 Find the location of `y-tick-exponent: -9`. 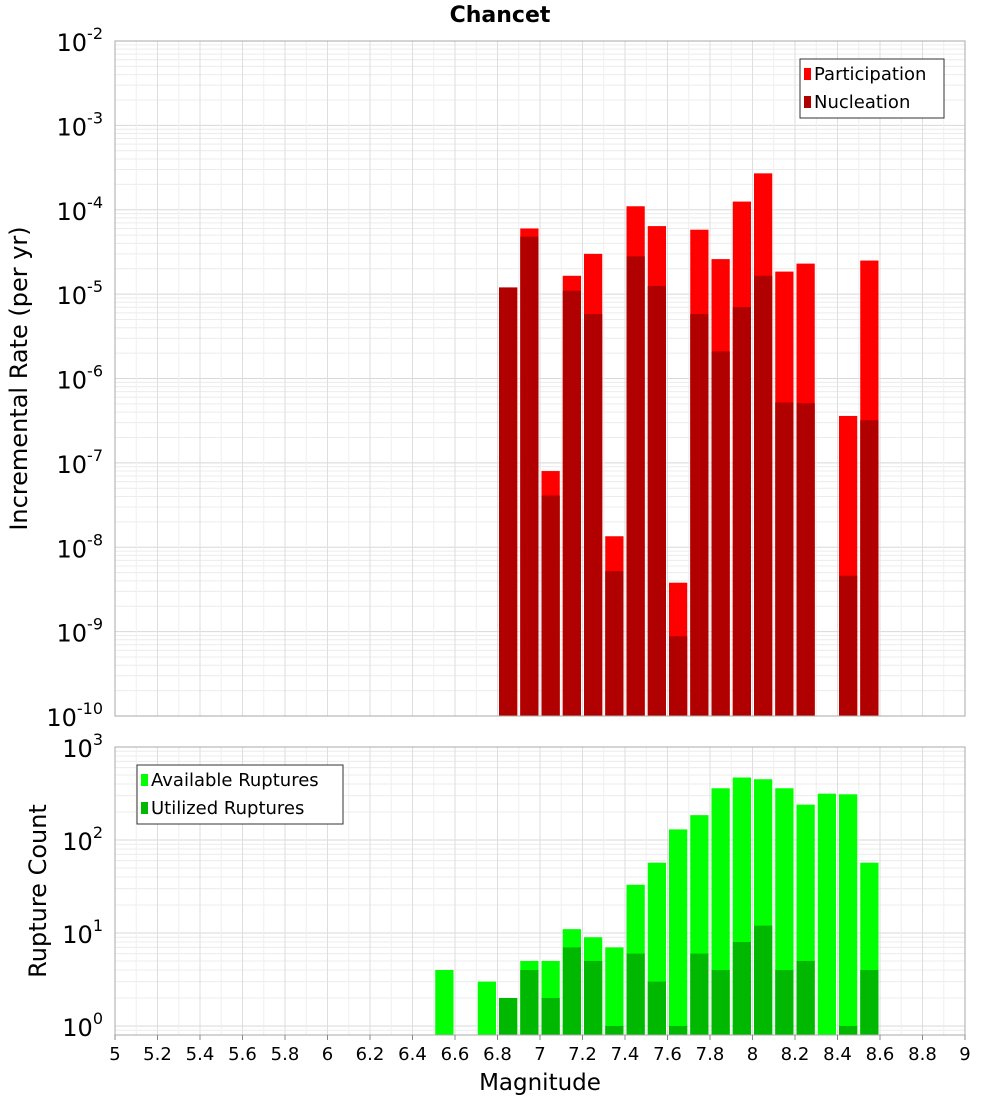

y-tick-exponent: -9 is located at coordinates (95, 624).